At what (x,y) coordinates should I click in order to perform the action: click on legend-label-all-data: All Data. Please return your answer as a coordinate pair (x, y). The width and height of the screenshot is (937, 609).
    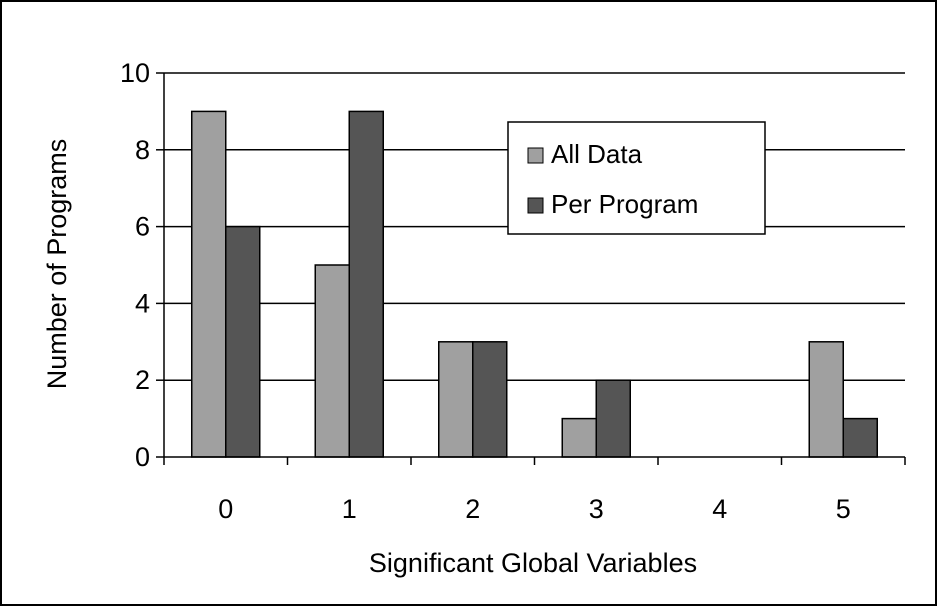
    Looking at the image, I should click on (597, 154).